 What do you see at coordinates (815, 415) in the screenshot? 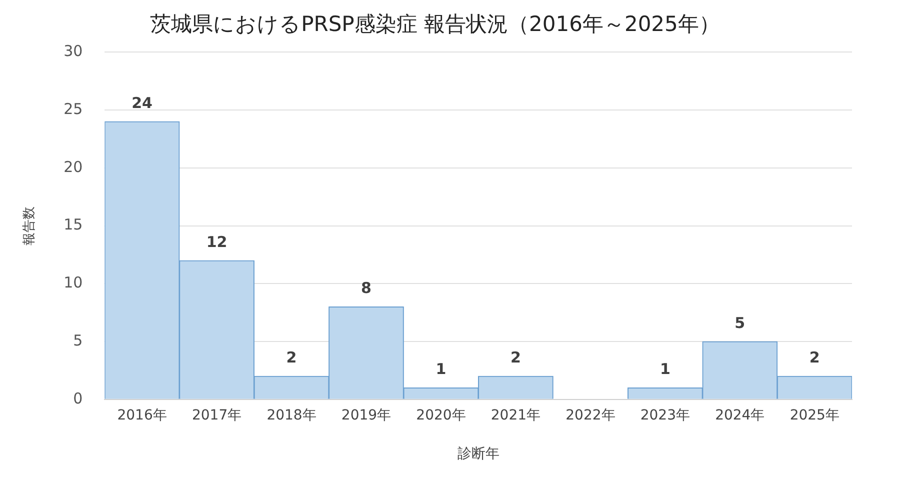
I see `x-tick-label: 2025年` at bounding box center [815, 415].